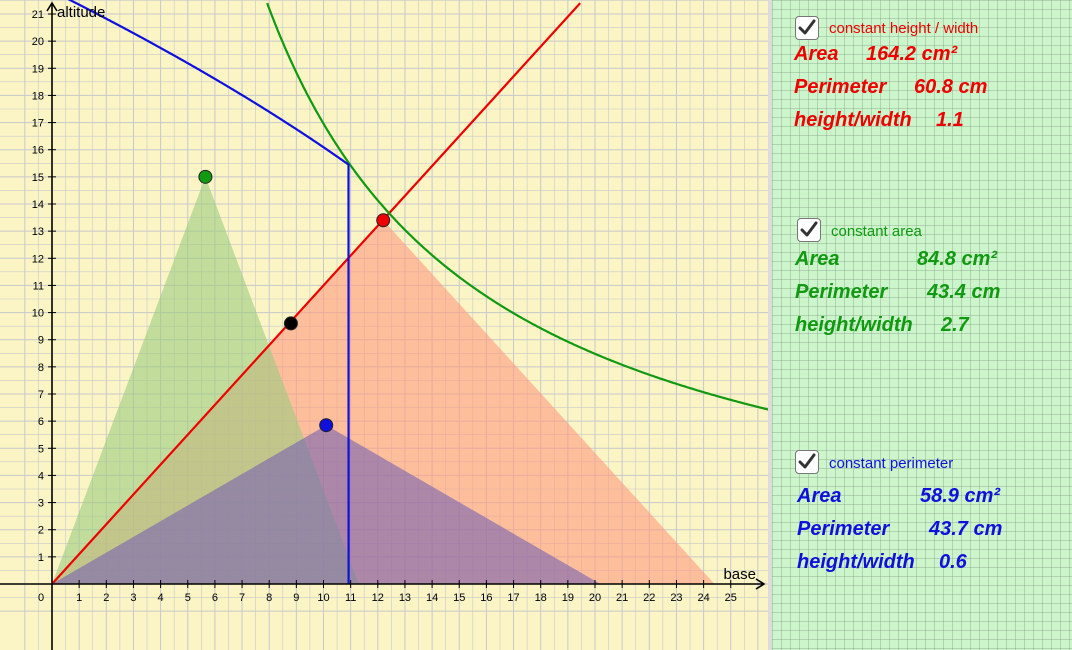  I want to click on area-value: 84.8 cm², so click(957, 259).